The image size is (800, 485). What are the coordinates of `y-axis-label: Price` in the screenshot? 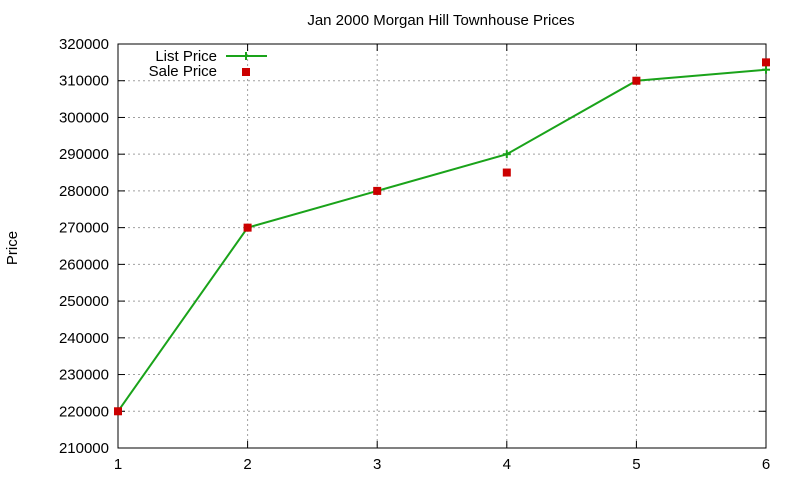 It's located at (12, 248).